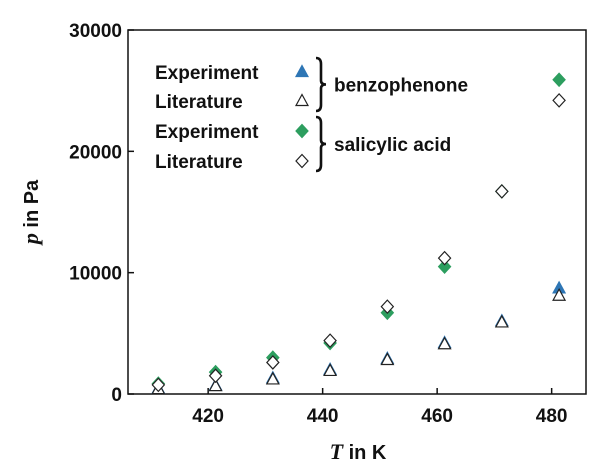 Image resolution: width=600 pixels, height=470 pixels. Describe the element at coordinates (311, 84) in the screenshot. I see `legend-group: Experiment Literature benzophenone` at that location.